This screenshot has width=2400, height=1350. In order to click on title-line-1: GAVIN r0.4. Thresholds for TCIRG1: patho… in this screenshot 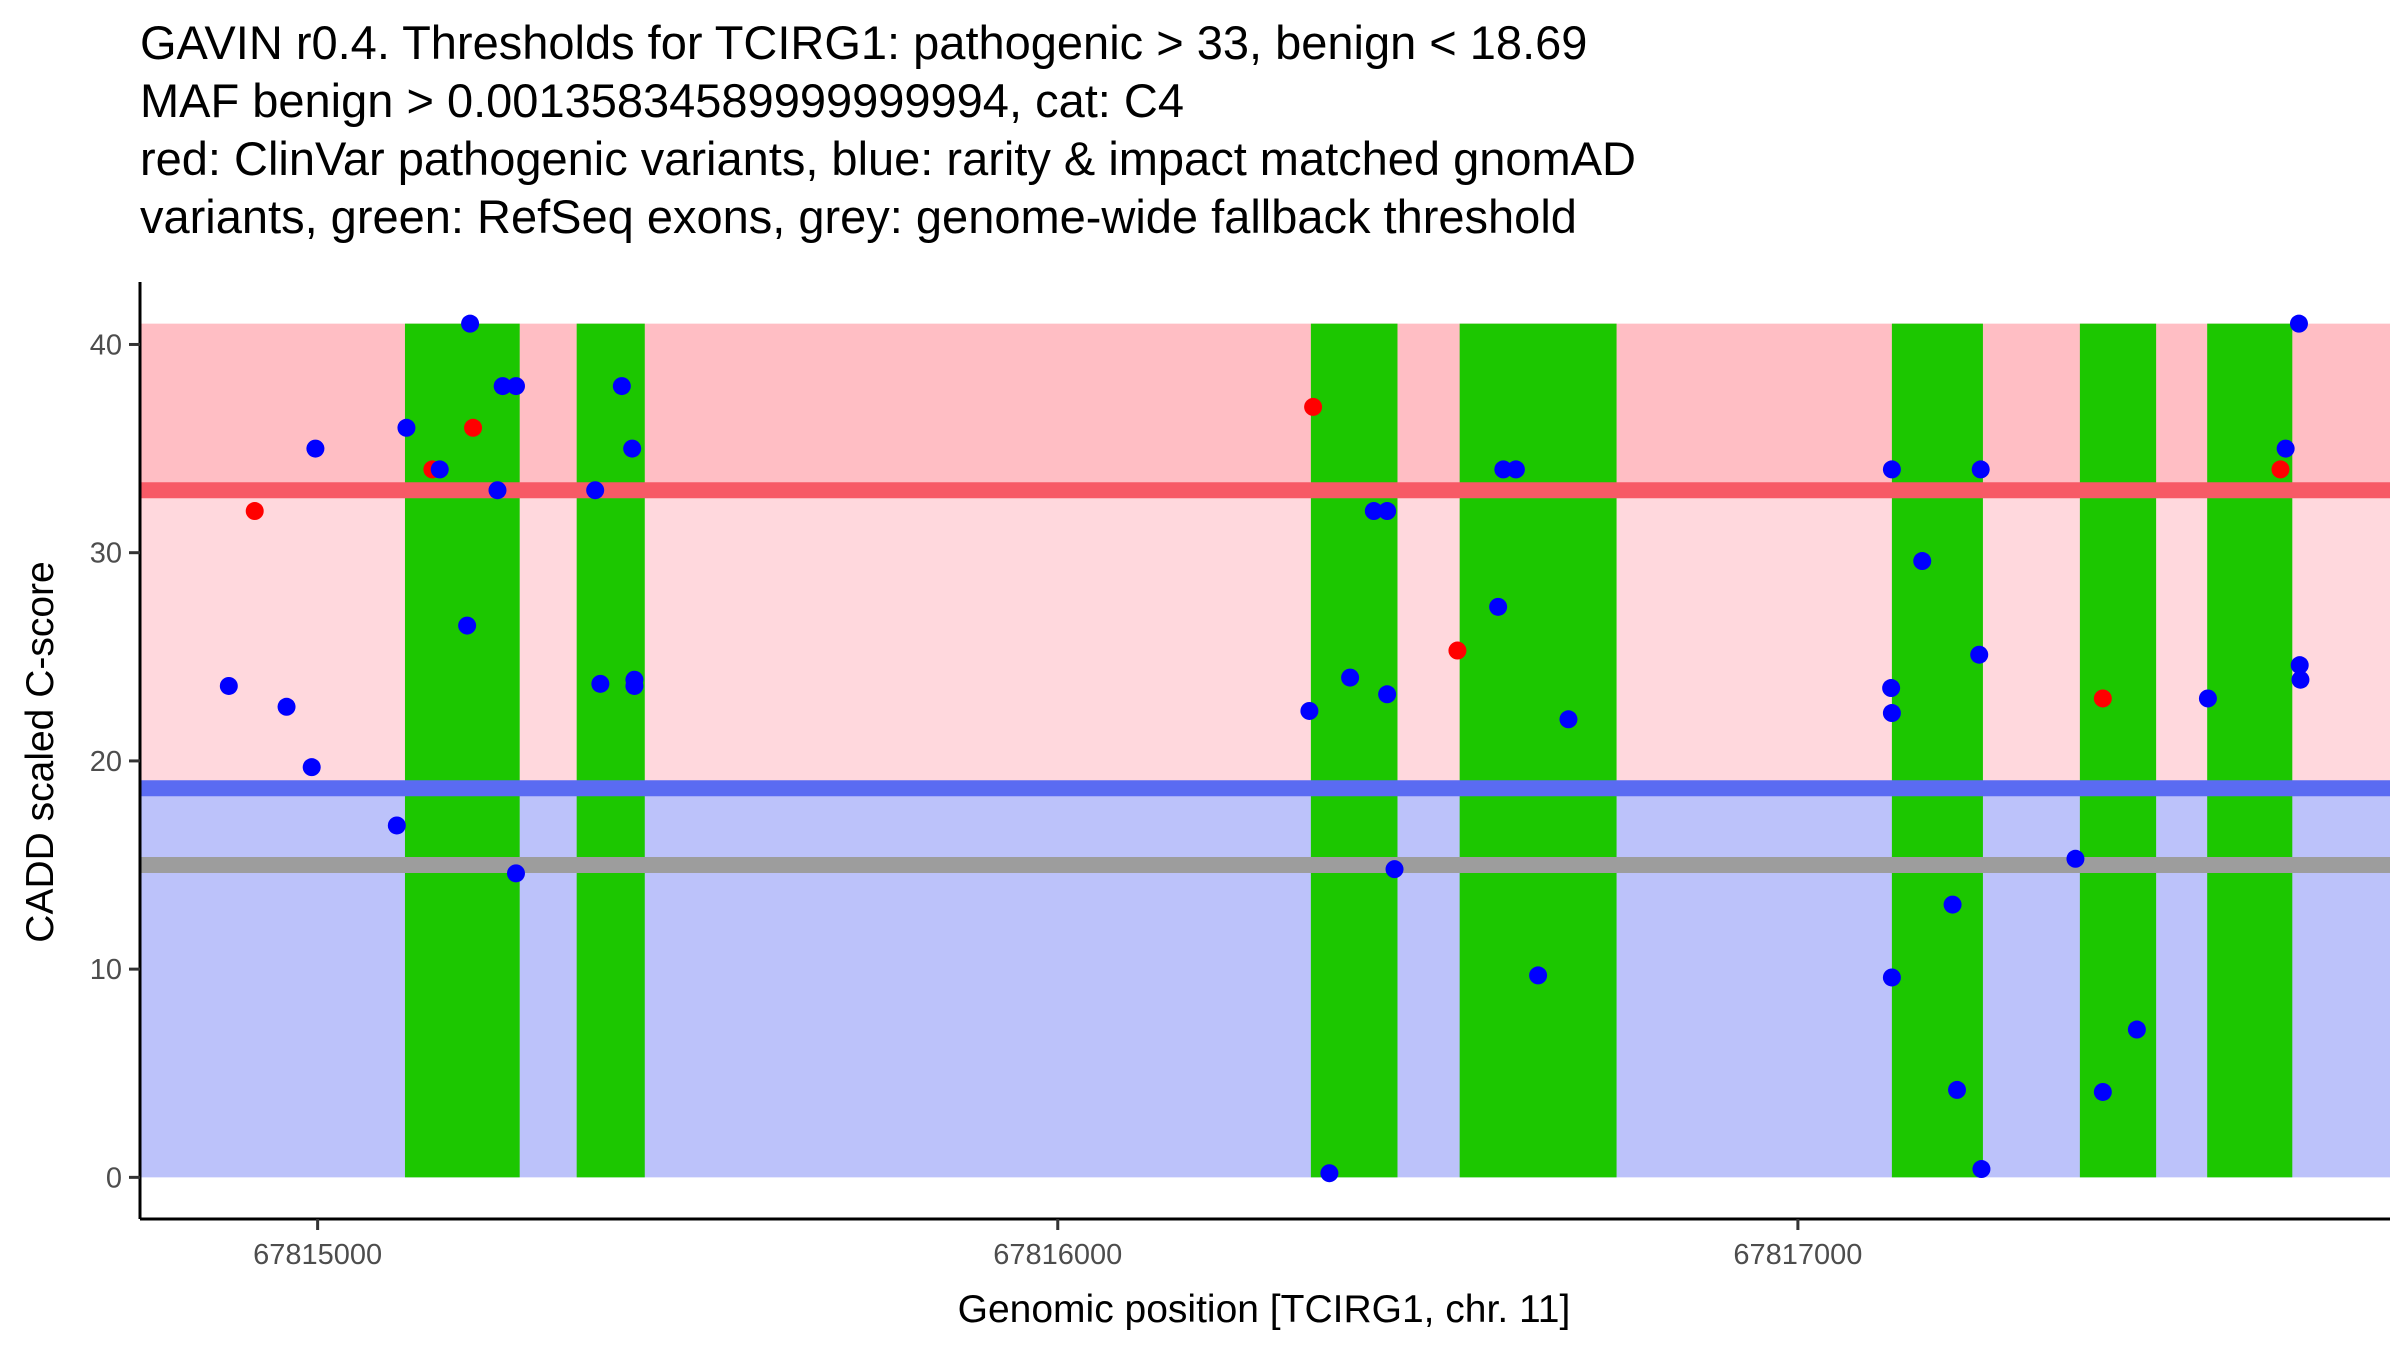, I will do `click(864, 42)`.